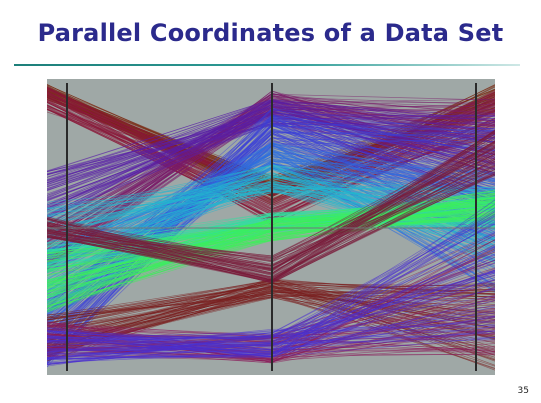 The image size is (541, 403). Describe the element at coordinates (270, 33) in the screenshot. I see `slide-title: Parallel Coordinates of a Data Set` at that location.